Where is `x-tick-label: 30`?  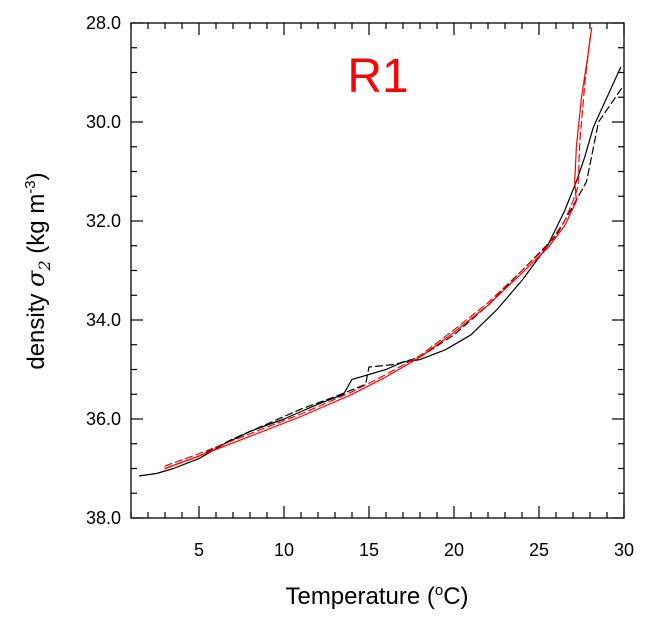
x-tick-label: 30 is located at coordinates (624, 550).